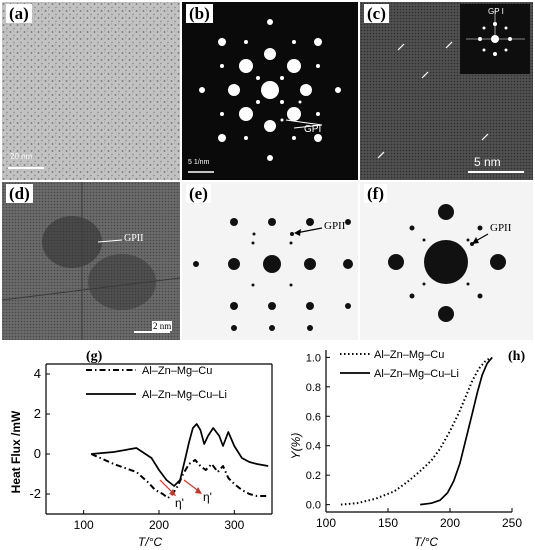 The width and height of the screenshot is (535, 550). I want to click on panel-b-pattern, so click(264, 96).